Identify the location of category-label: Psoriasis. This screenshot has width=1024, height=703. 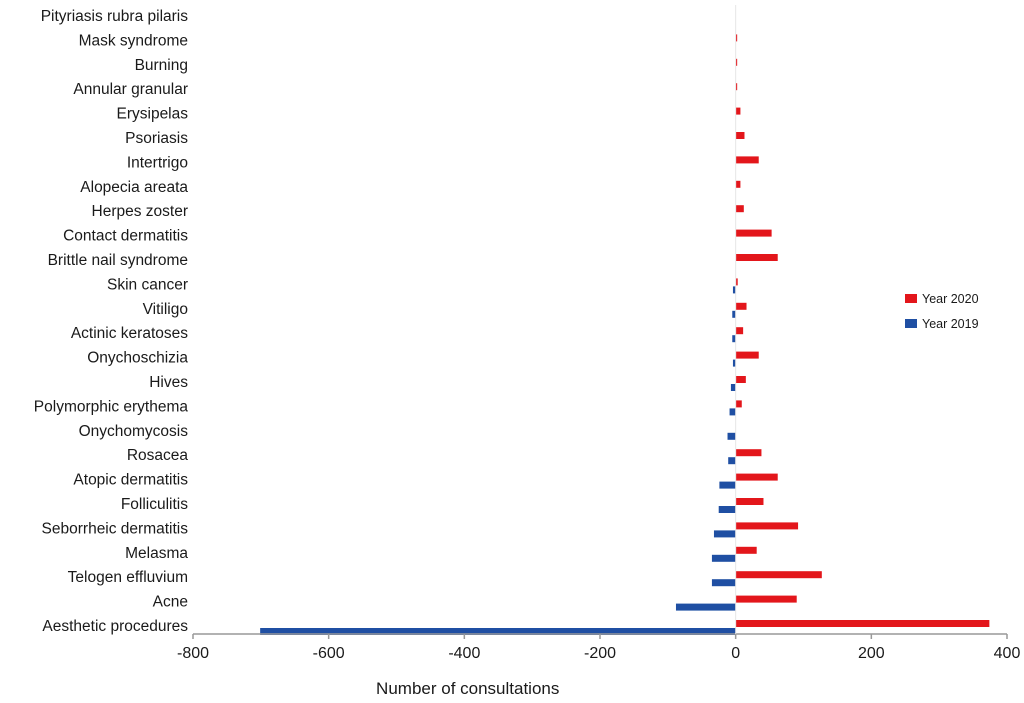
(156, 138).